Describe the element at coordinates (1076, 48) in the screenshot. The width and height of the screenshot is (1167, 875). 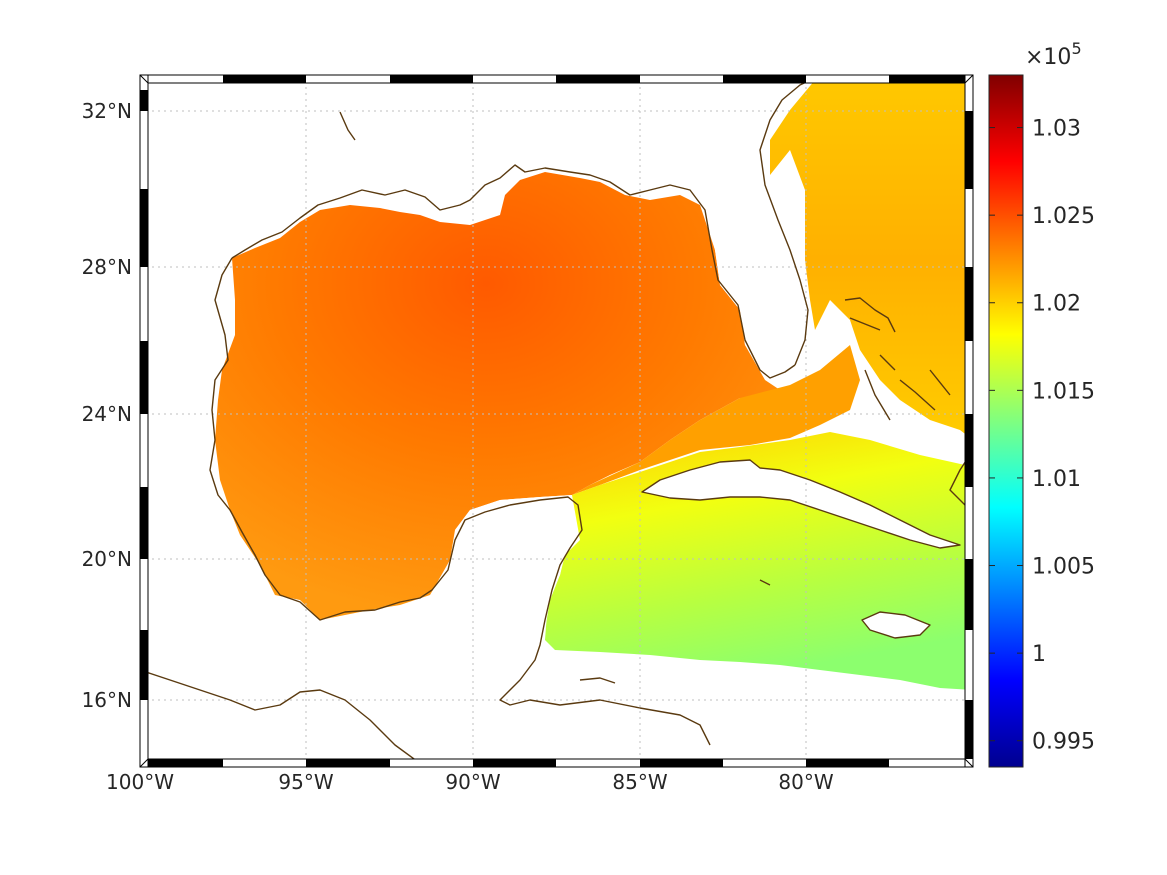
I see `colorbar-multiplier-exp: 5` at that location.